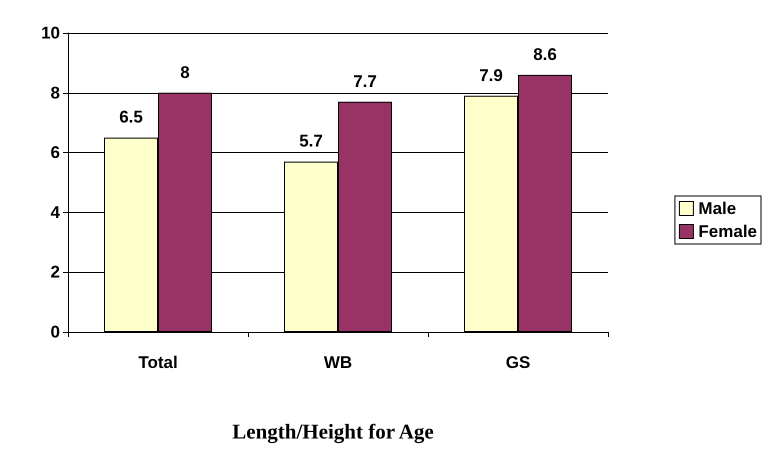 Image resolution: width=771 pixels, height=462 pixels. Describe the element at coordinates (50, 33) in the screenshot. I see `y-tick-label: 10` at that location.